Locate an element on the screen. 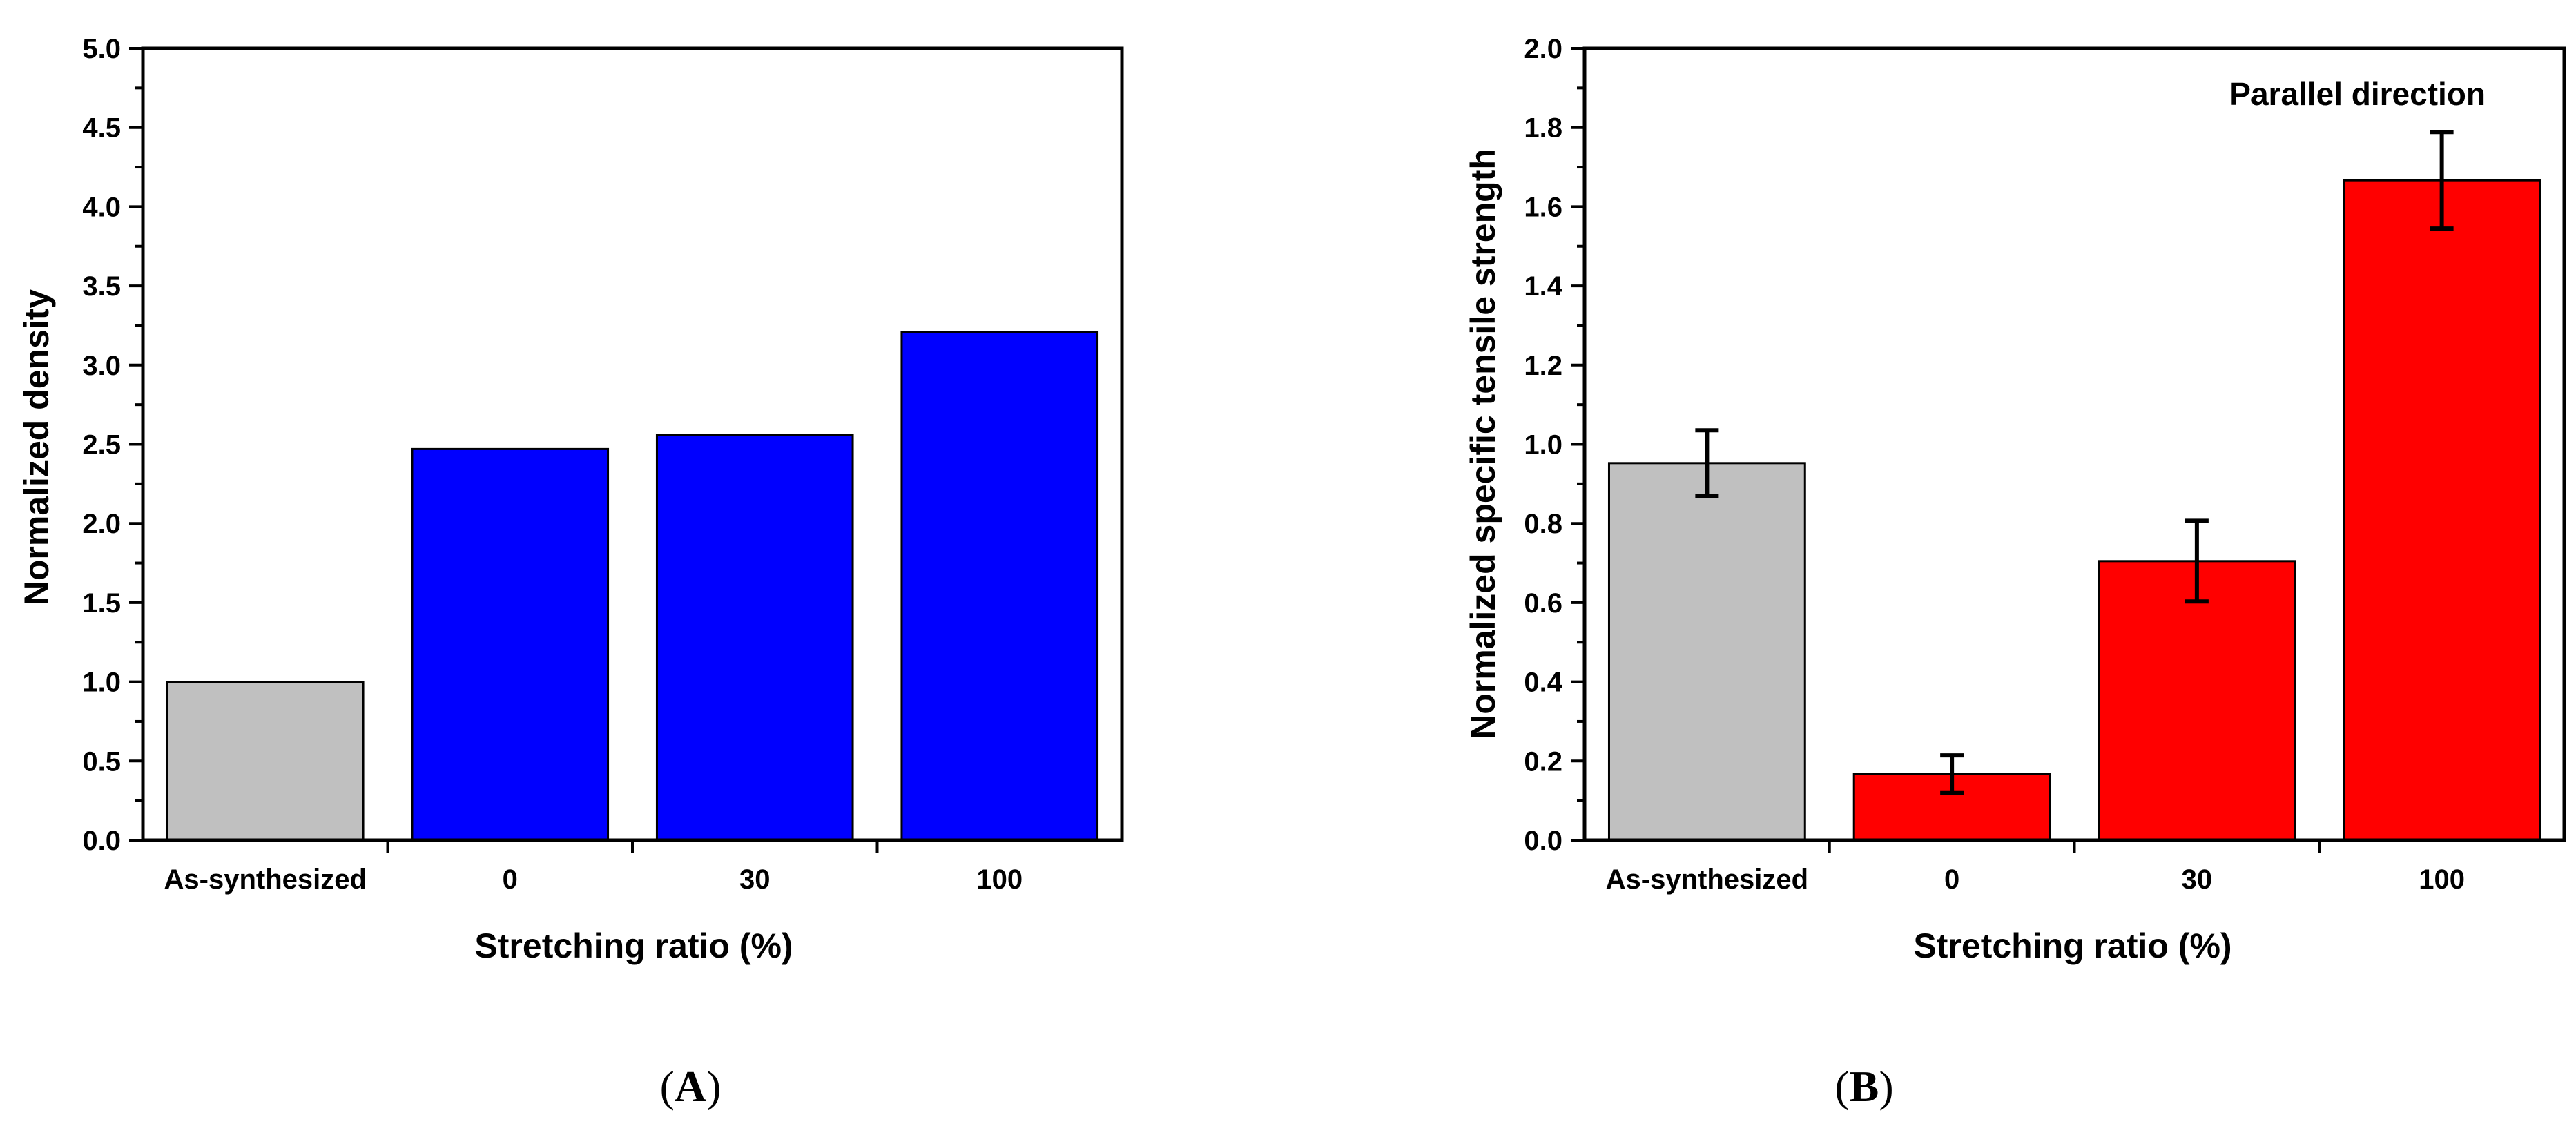 Image resolution: width=2576 pixels, height=1126 pixels. panel-b-y-tick-label: 0.0 is located at coordinates (1543, 841).